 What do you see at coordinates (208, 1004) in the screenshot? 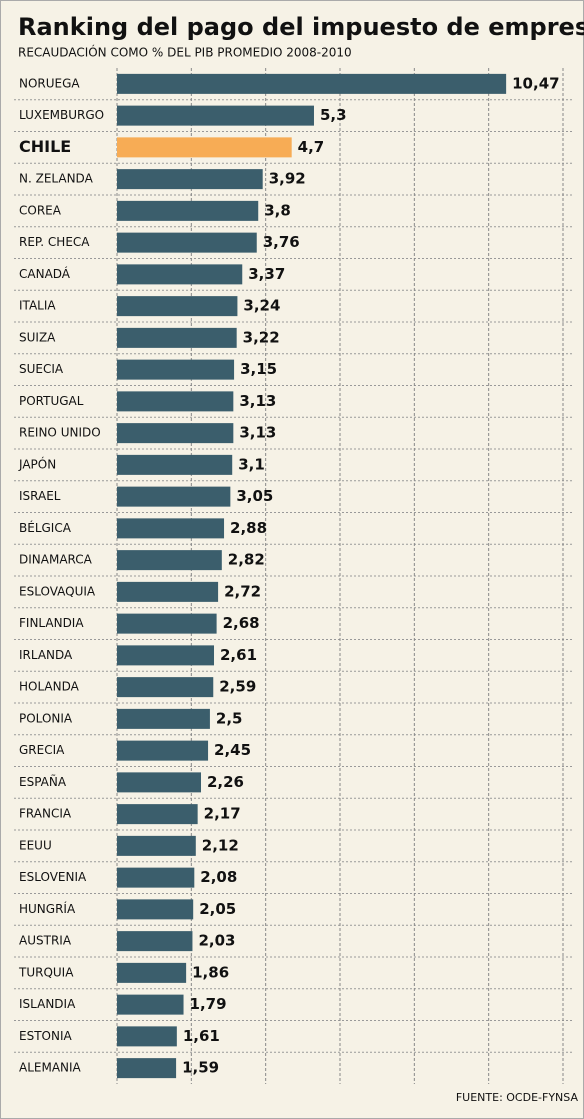
I see `value-label: 1,79` at bounding box center [208, 1004].